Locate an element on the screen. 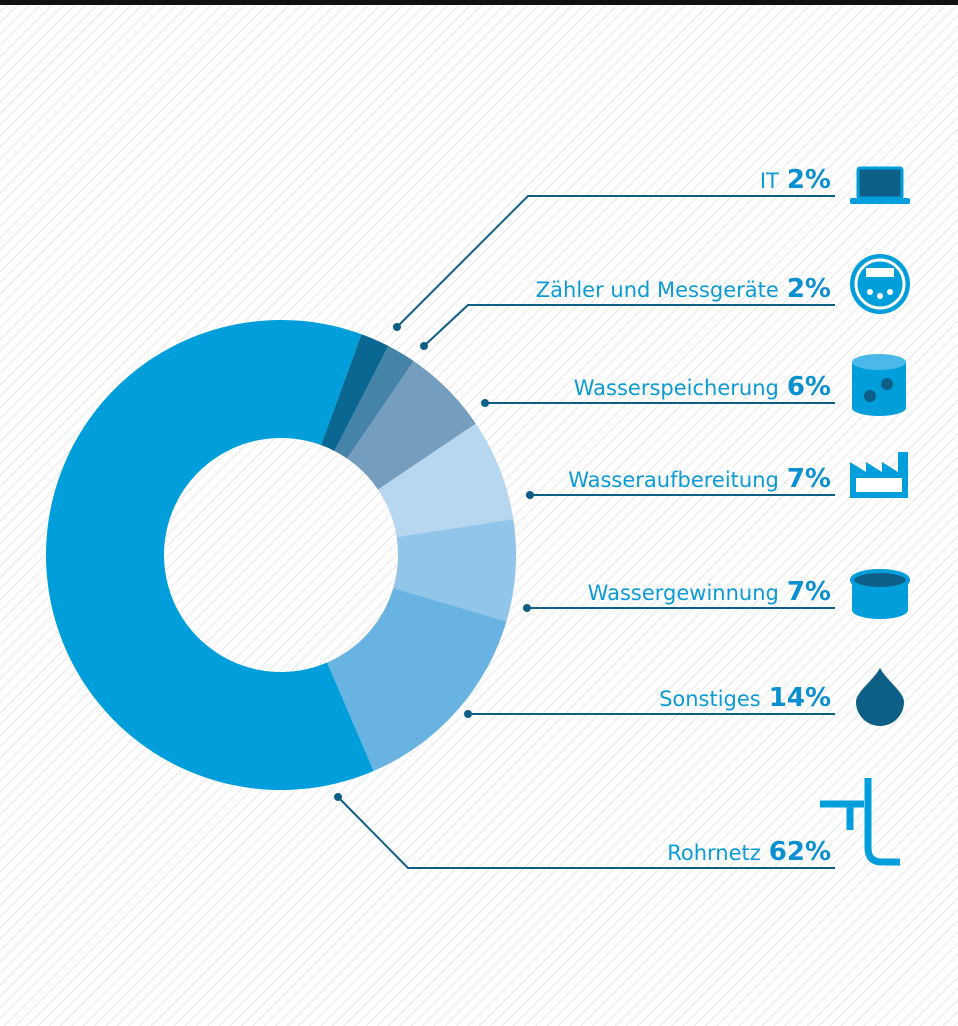 The width and height of the screenshot is (958, 1026). value-label: 62% is located at coordinates (800, 852).